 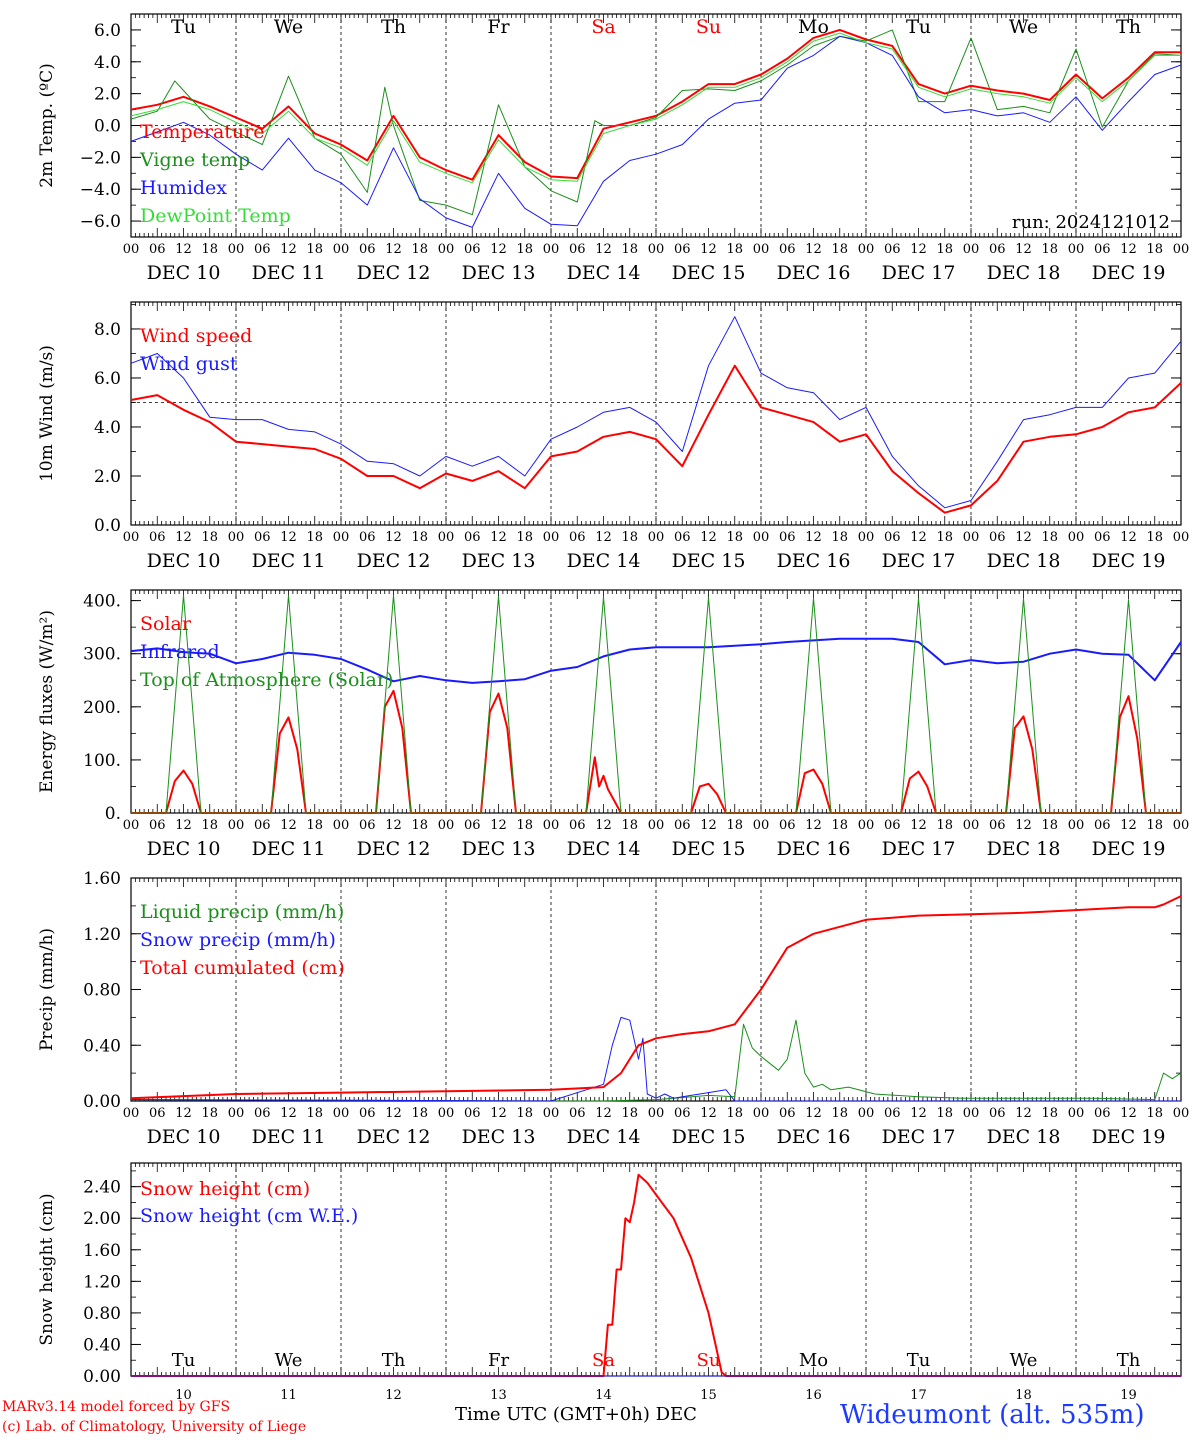 I want to click on y-tick-label: 2.40, so click(x=102, y=1188).